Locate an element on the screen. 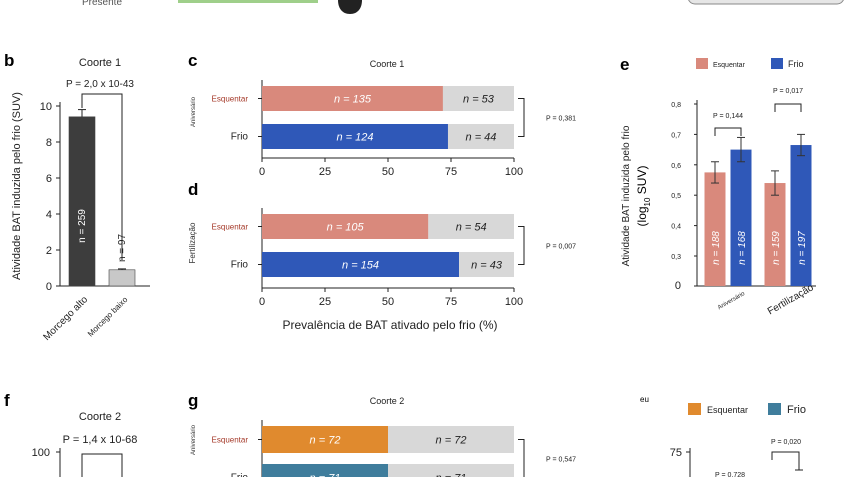 This screenshot has width=849, height=477. group-label: Fertilização is located at coordinates (192, 242).